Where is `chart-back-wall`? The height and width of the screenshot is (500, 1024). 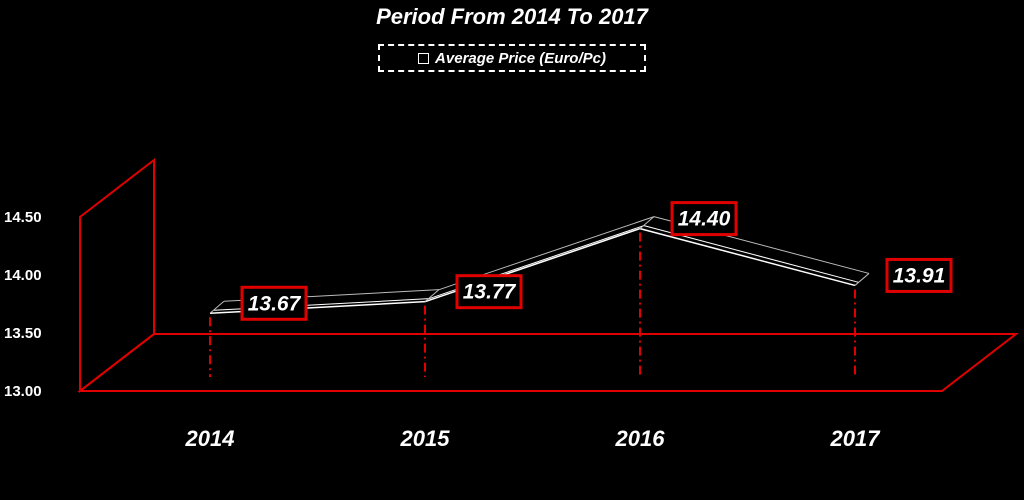 chart-back-wall is located at coordinates (117, 275).